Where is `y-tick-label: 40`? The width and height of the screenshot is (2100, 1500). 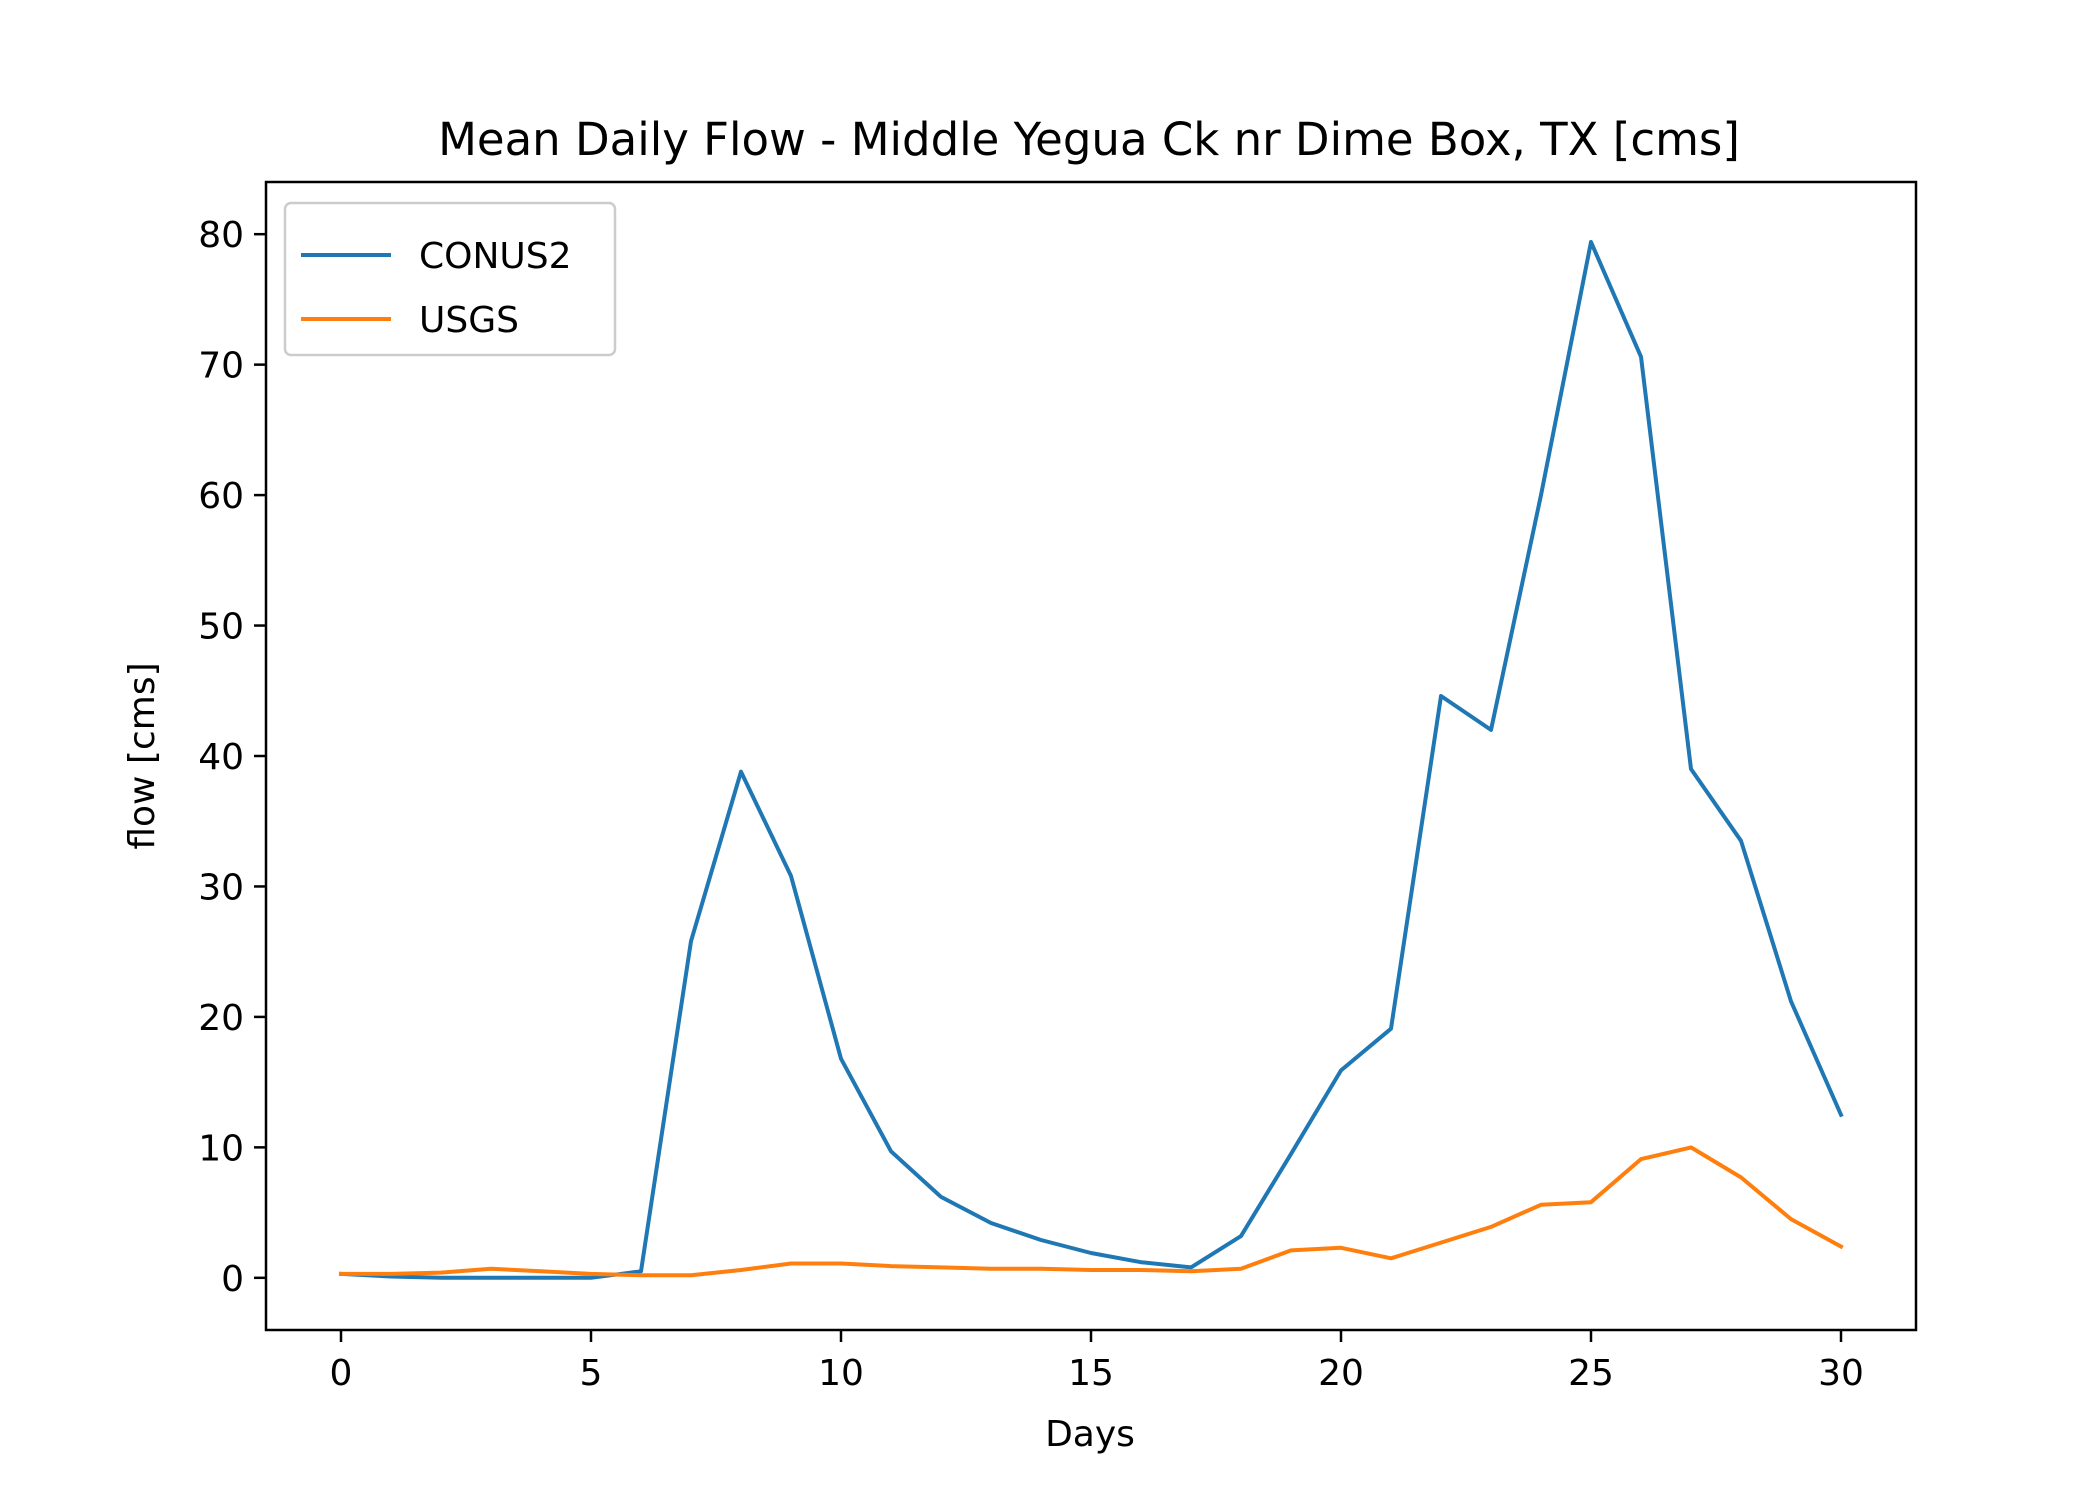 y-tick-label: 40 is located at coordinates (221, 757).